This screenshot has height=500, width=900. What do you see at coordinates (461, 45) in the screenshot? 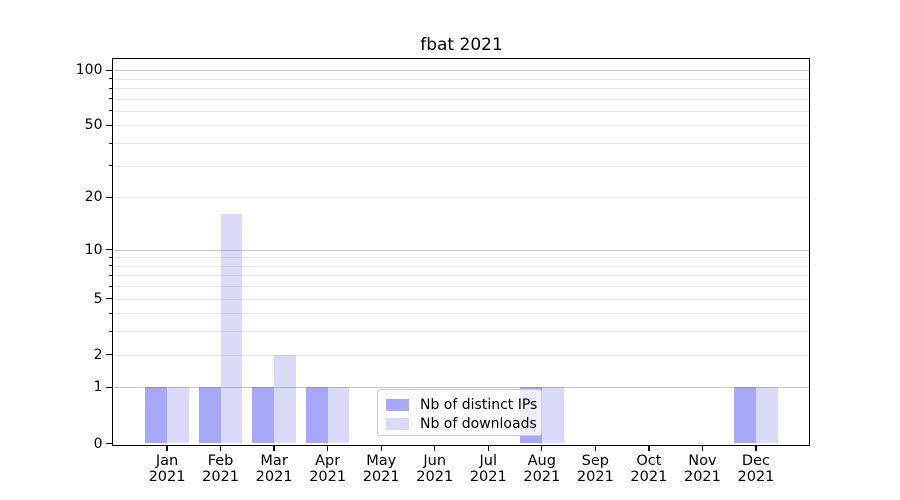
I see `chart-title: fbat 2021` at bounding box center [461, 45].